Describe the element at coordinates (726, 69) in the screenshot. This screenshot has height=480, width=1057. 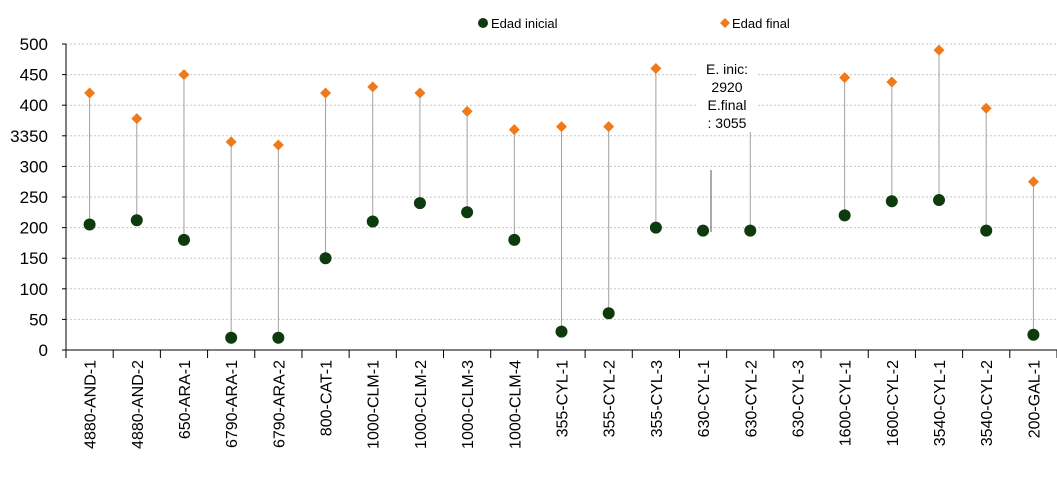
I see `annotation-line-1: E. inic:` at that location.